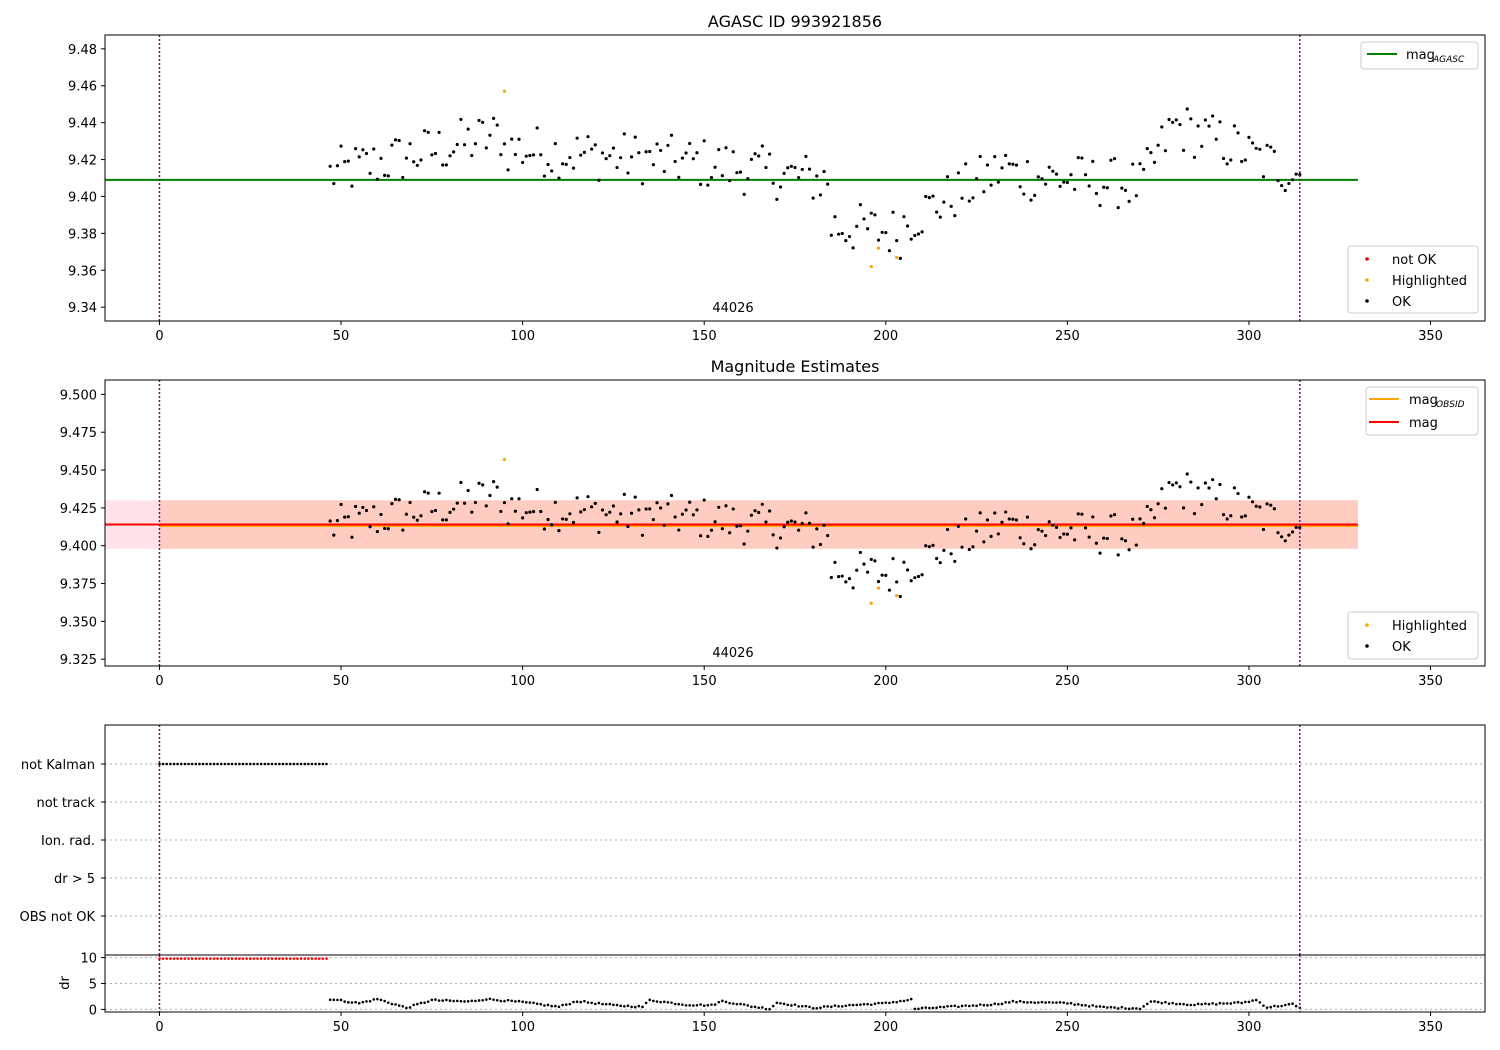 This screenshot has height=1050, width=1500. Describe the element at coordinates (1249, 336) in the screenshot. I see `x-tick-label: 300` at that location.